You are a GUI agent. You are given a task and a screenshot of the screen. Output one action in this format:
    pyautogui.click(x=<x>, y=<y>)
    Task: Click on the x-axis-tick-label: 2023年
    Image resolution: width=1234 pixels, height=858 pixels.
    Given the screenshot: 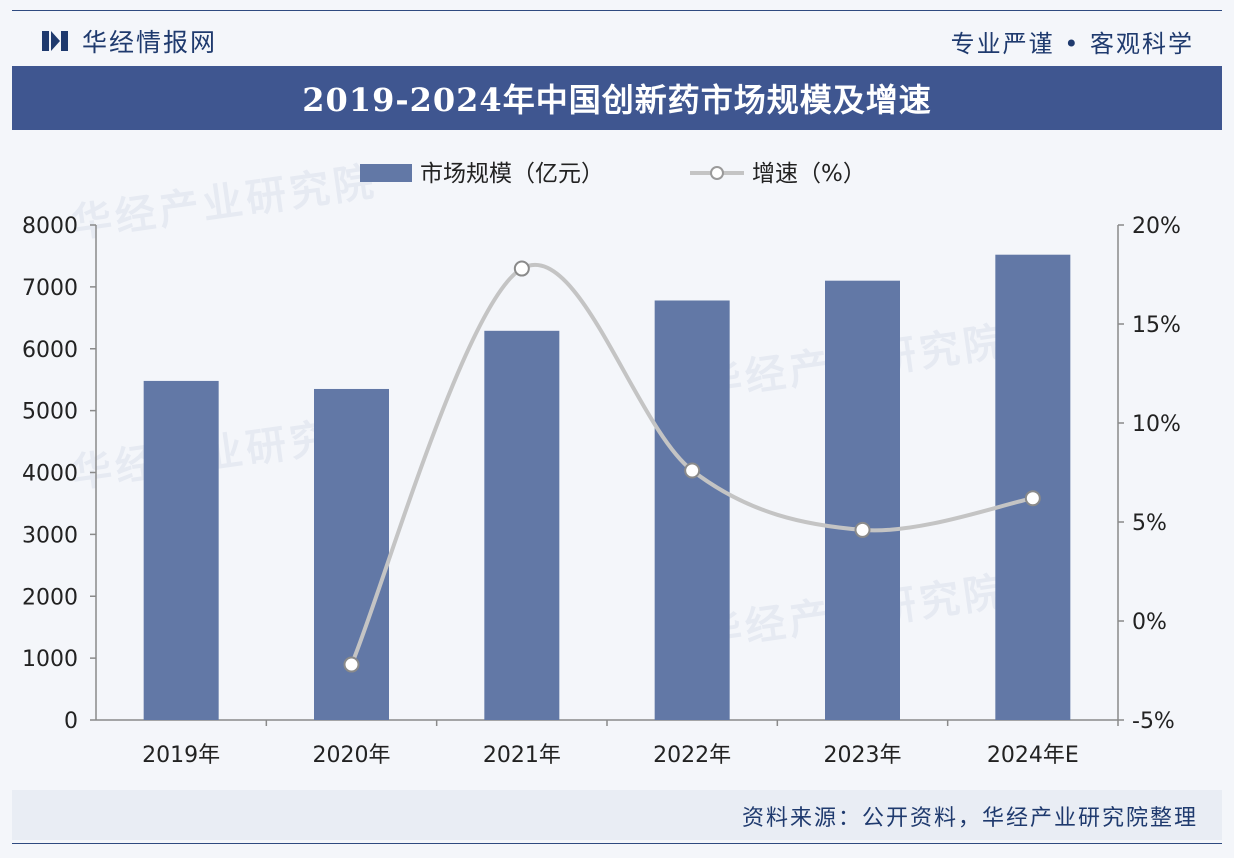 What is the action you would take?
    pyautogui.click(x=863, y=755)
    